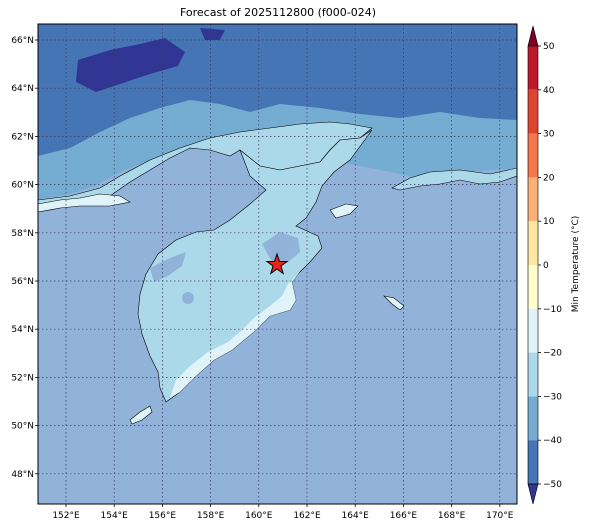  What do you see at coordinates (115, 516) in the screenshot?
I see `lon-tick-label: 154°E` at bounding box center [115, 516].